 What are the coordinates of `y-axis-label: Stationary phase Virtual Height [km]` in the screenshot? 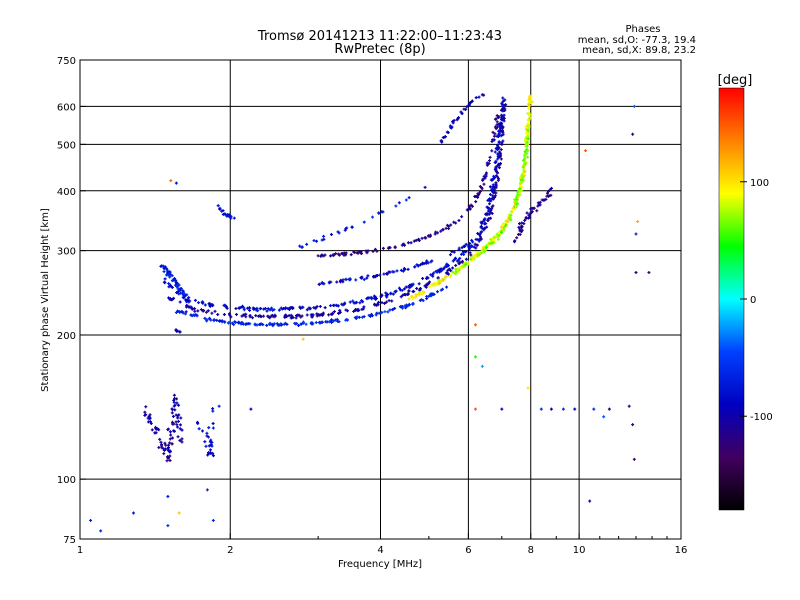 It's located at (45, 300).